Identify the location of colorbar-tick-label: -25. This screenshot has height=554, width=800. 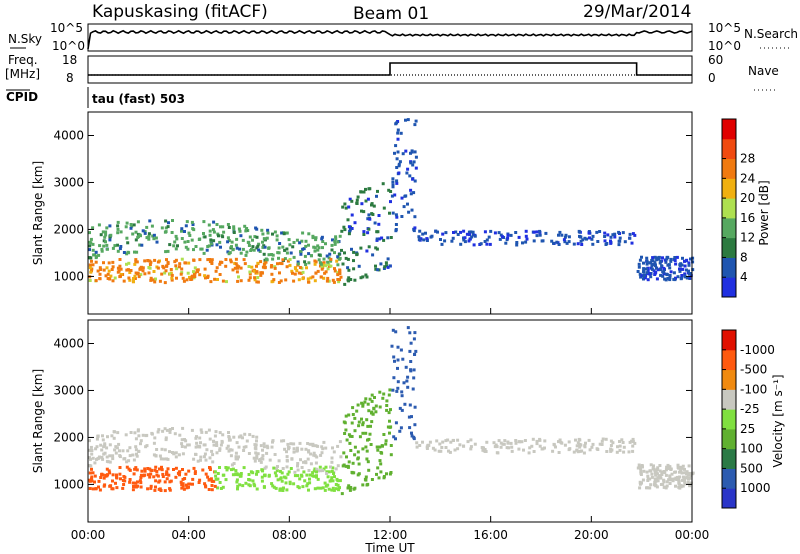
(750, 409).